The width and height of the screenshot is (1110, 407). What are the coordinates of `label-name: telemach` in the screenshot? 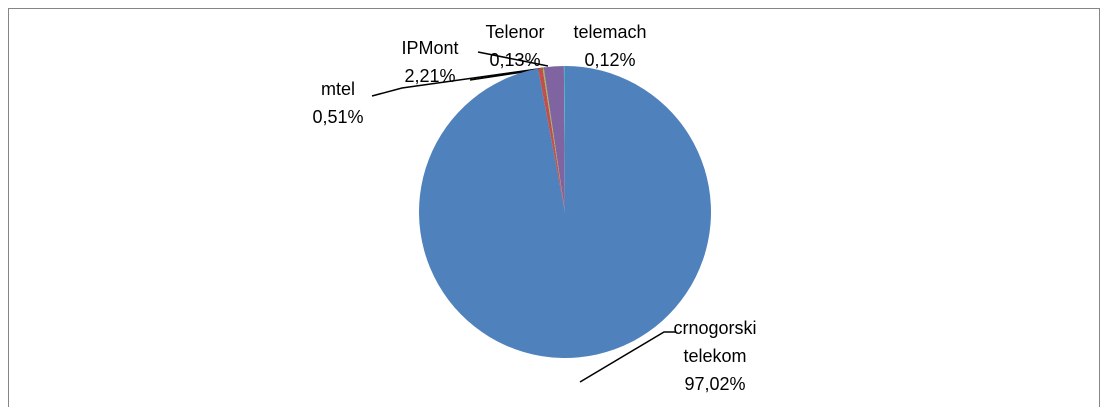 It's located at (610, 32).